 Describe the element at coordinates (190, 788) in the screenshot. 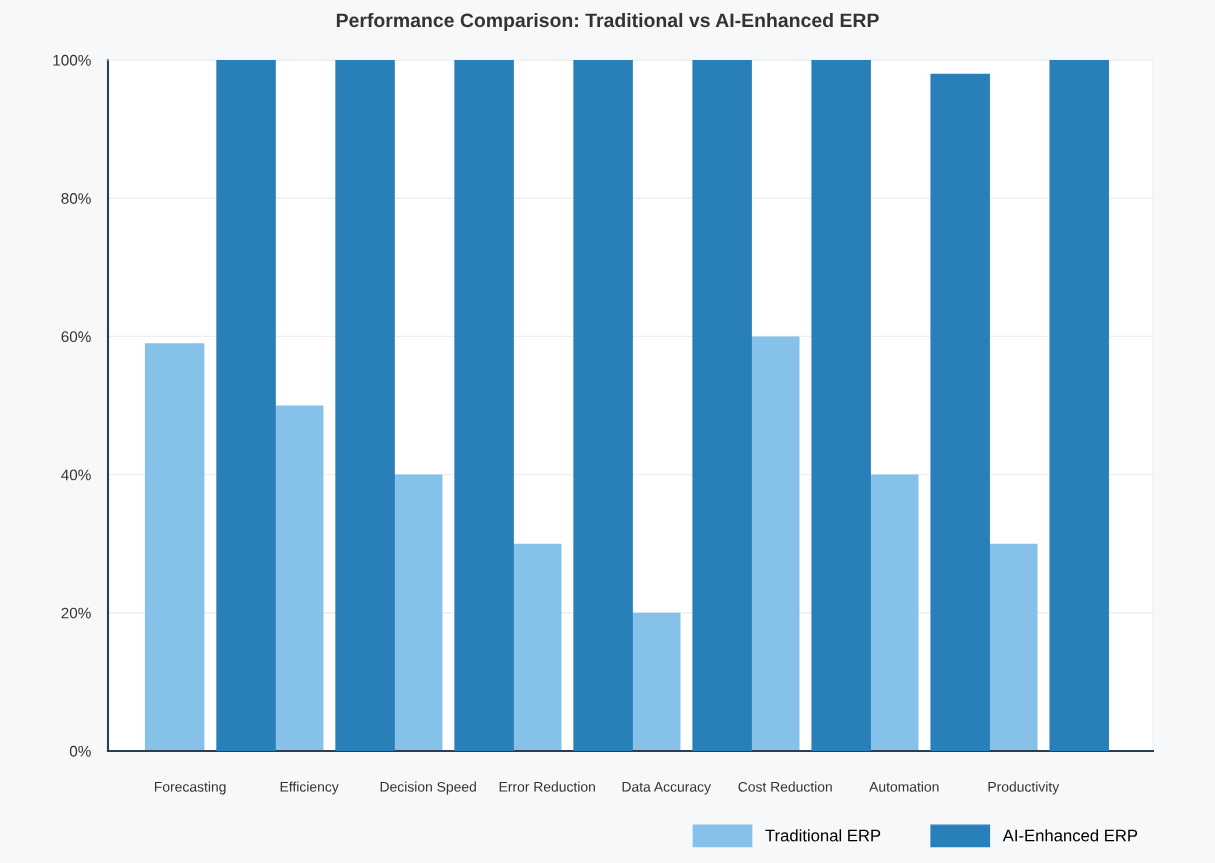

I see `x-tick-label: Forecasting` at that location.